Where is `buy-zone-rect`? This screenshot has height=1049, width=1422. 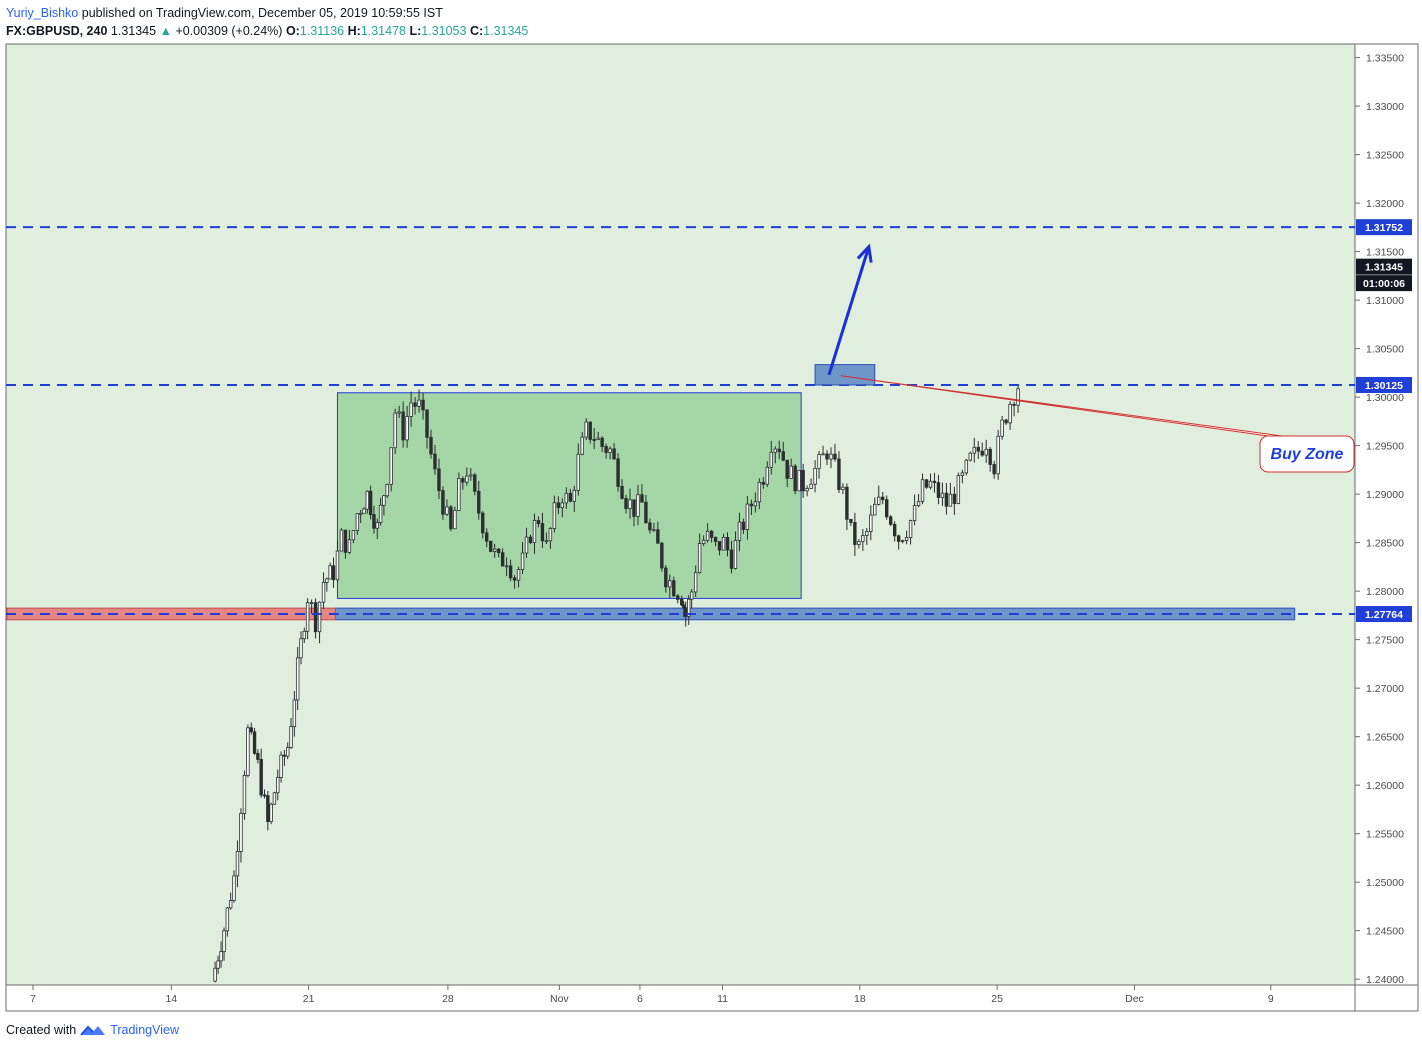 buy-zone-rect is located at coordinates (845, 375).